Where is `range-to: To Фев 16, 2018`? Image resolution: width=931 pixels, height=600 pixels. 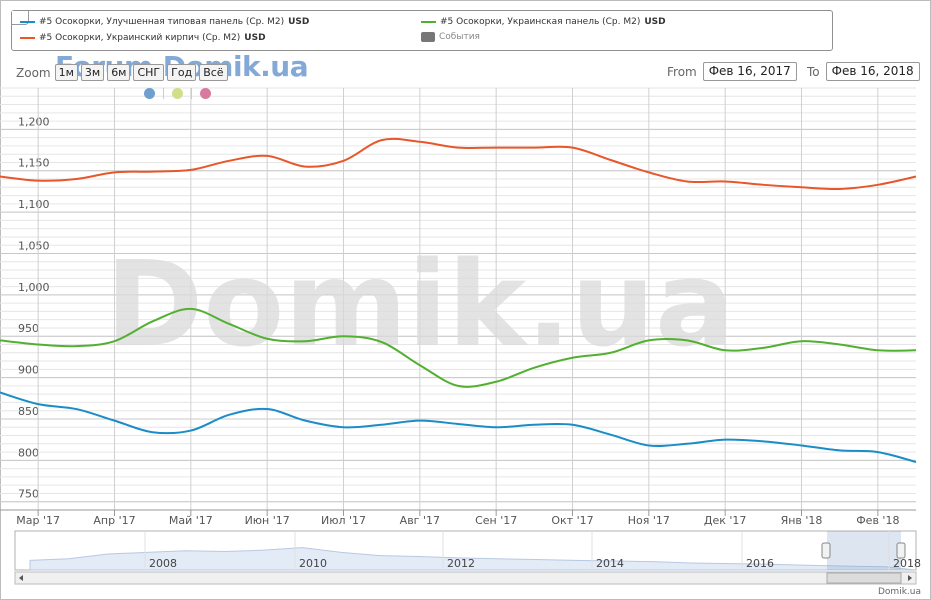 range-to: To Фев 16, 2018 is located at coordinates (863, 71).